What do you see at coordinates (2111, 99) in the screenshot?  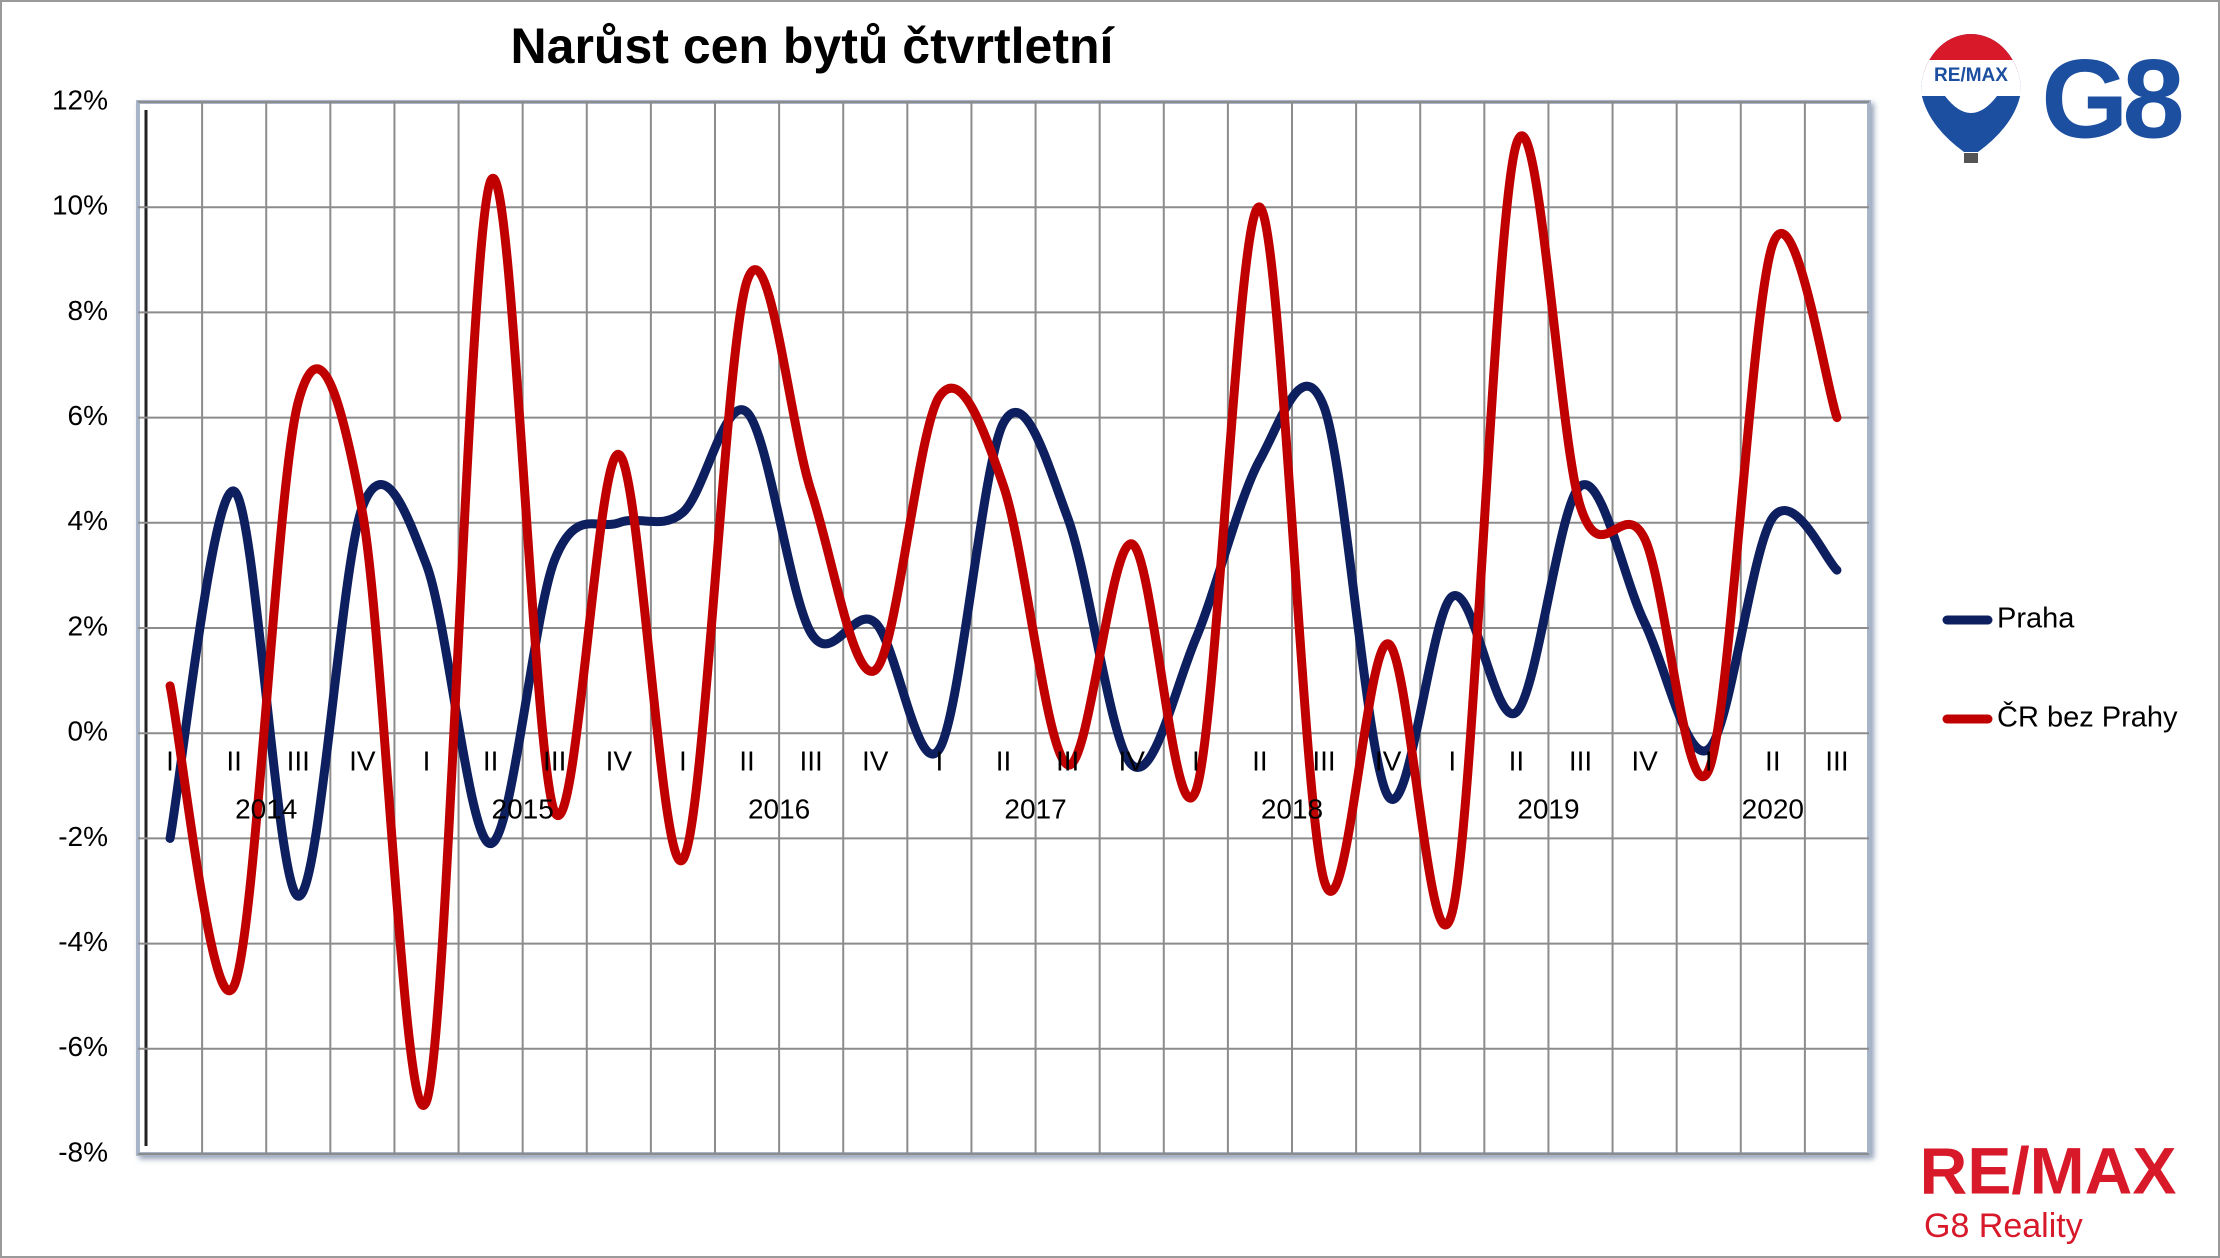 I see `logo-mark: G8` at bounding box center [2111, 99].